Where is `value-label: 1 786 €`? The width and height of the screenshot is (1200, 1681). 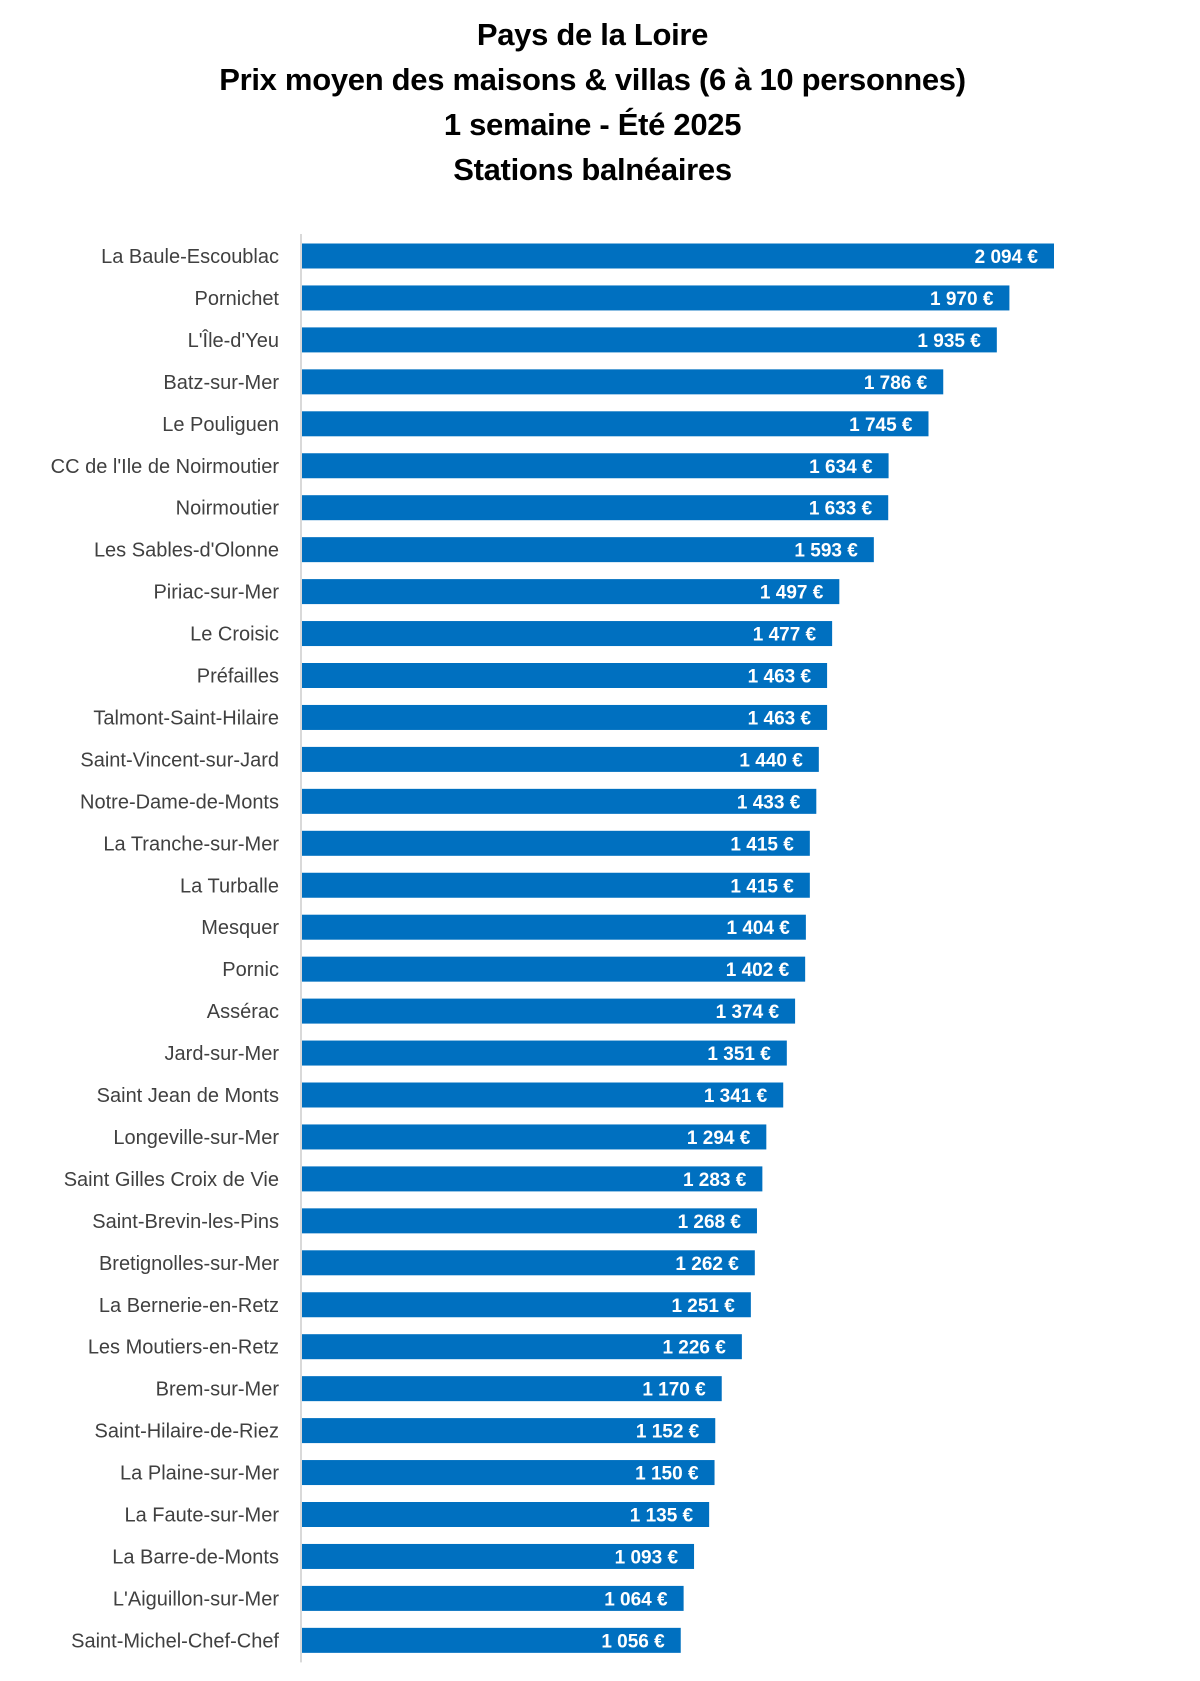 value-label: 1 786 € is located at coordinates (896, 383).